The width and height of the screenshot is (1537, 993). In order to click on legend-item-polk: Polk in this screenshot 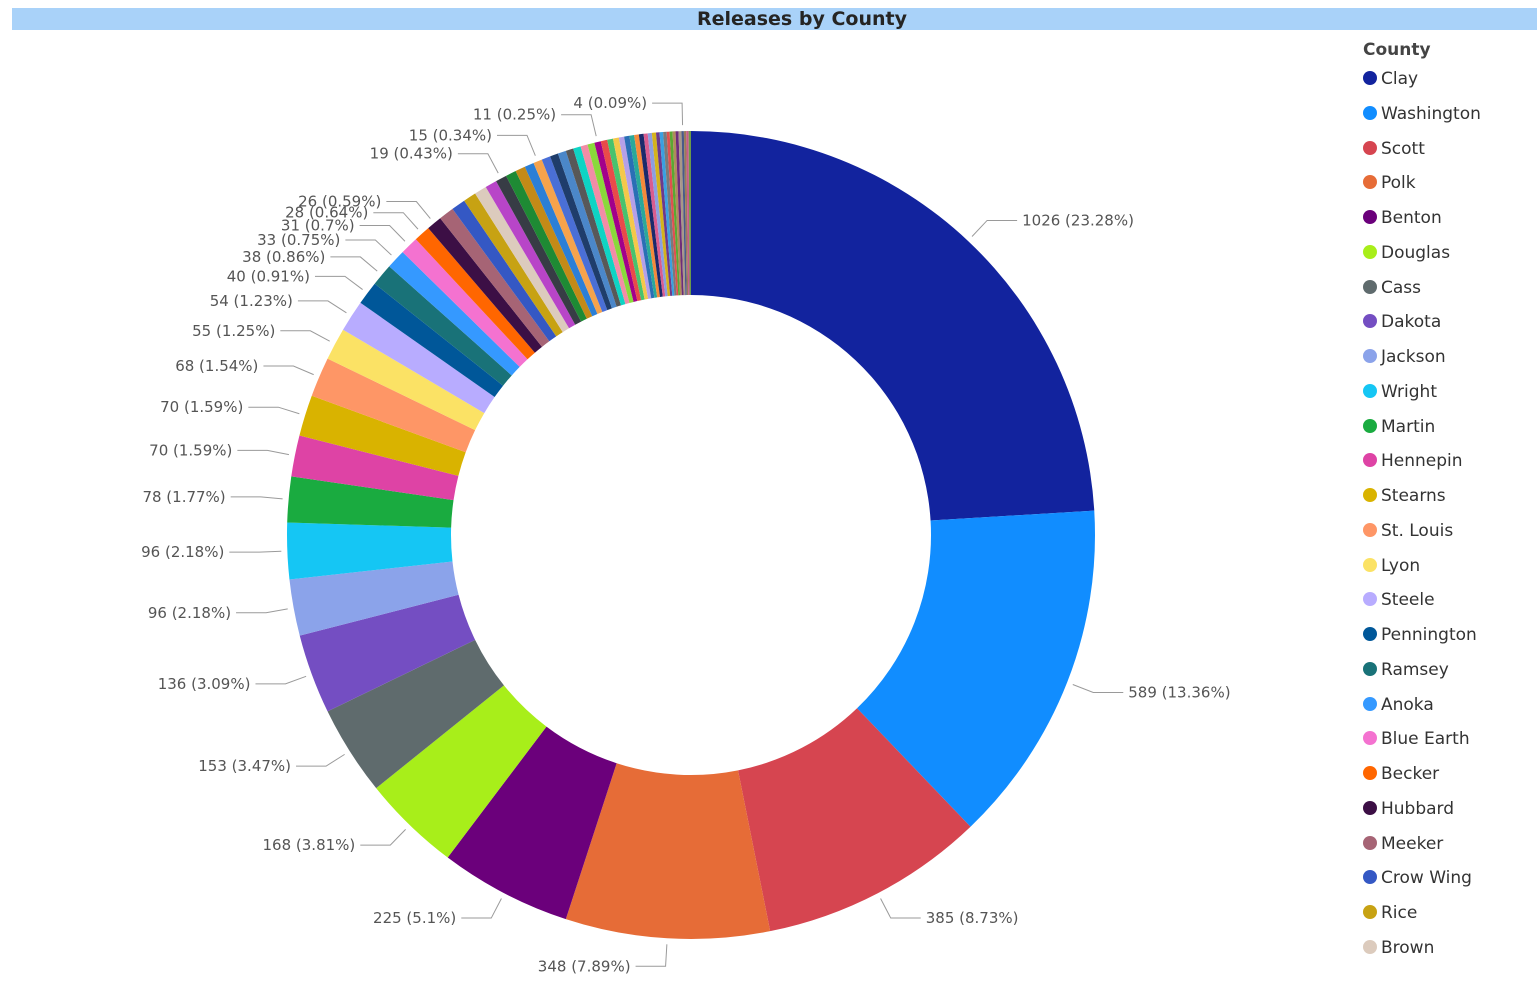, I will do `click(1389, 183)`.